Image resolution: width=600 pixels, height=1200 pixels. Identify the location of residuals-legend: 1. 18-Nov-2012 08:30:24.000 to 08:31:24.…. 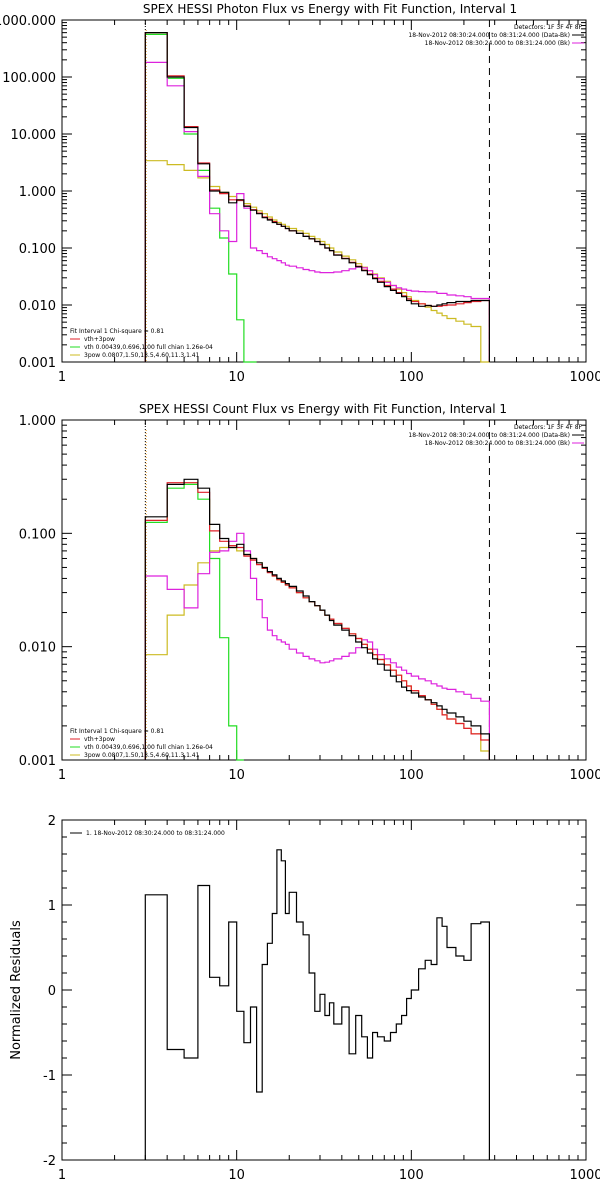
(147, 833).